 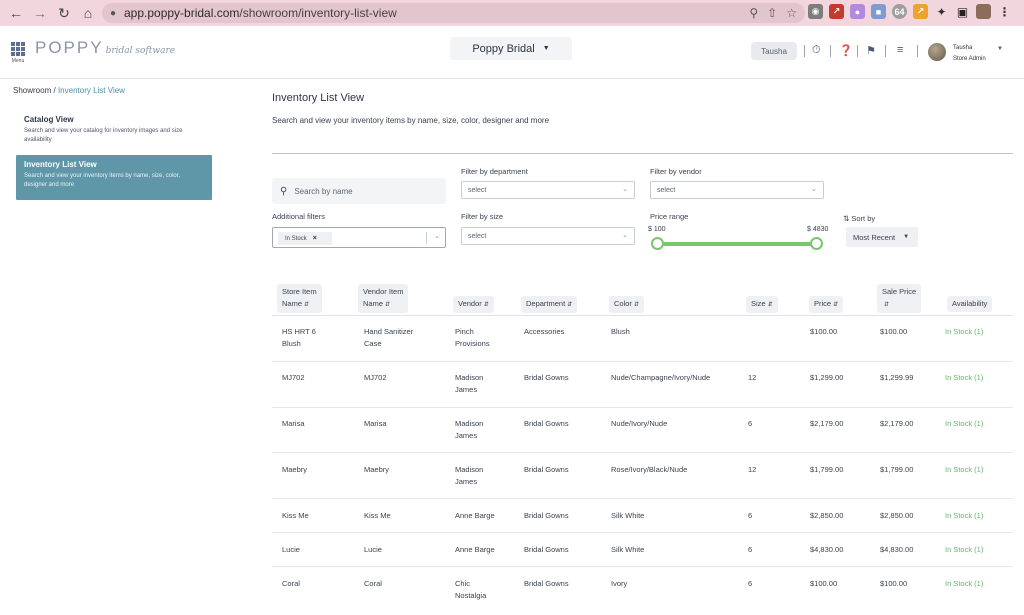 I want to click on search-placeholder: Search by name, so click(x=323, y=191).